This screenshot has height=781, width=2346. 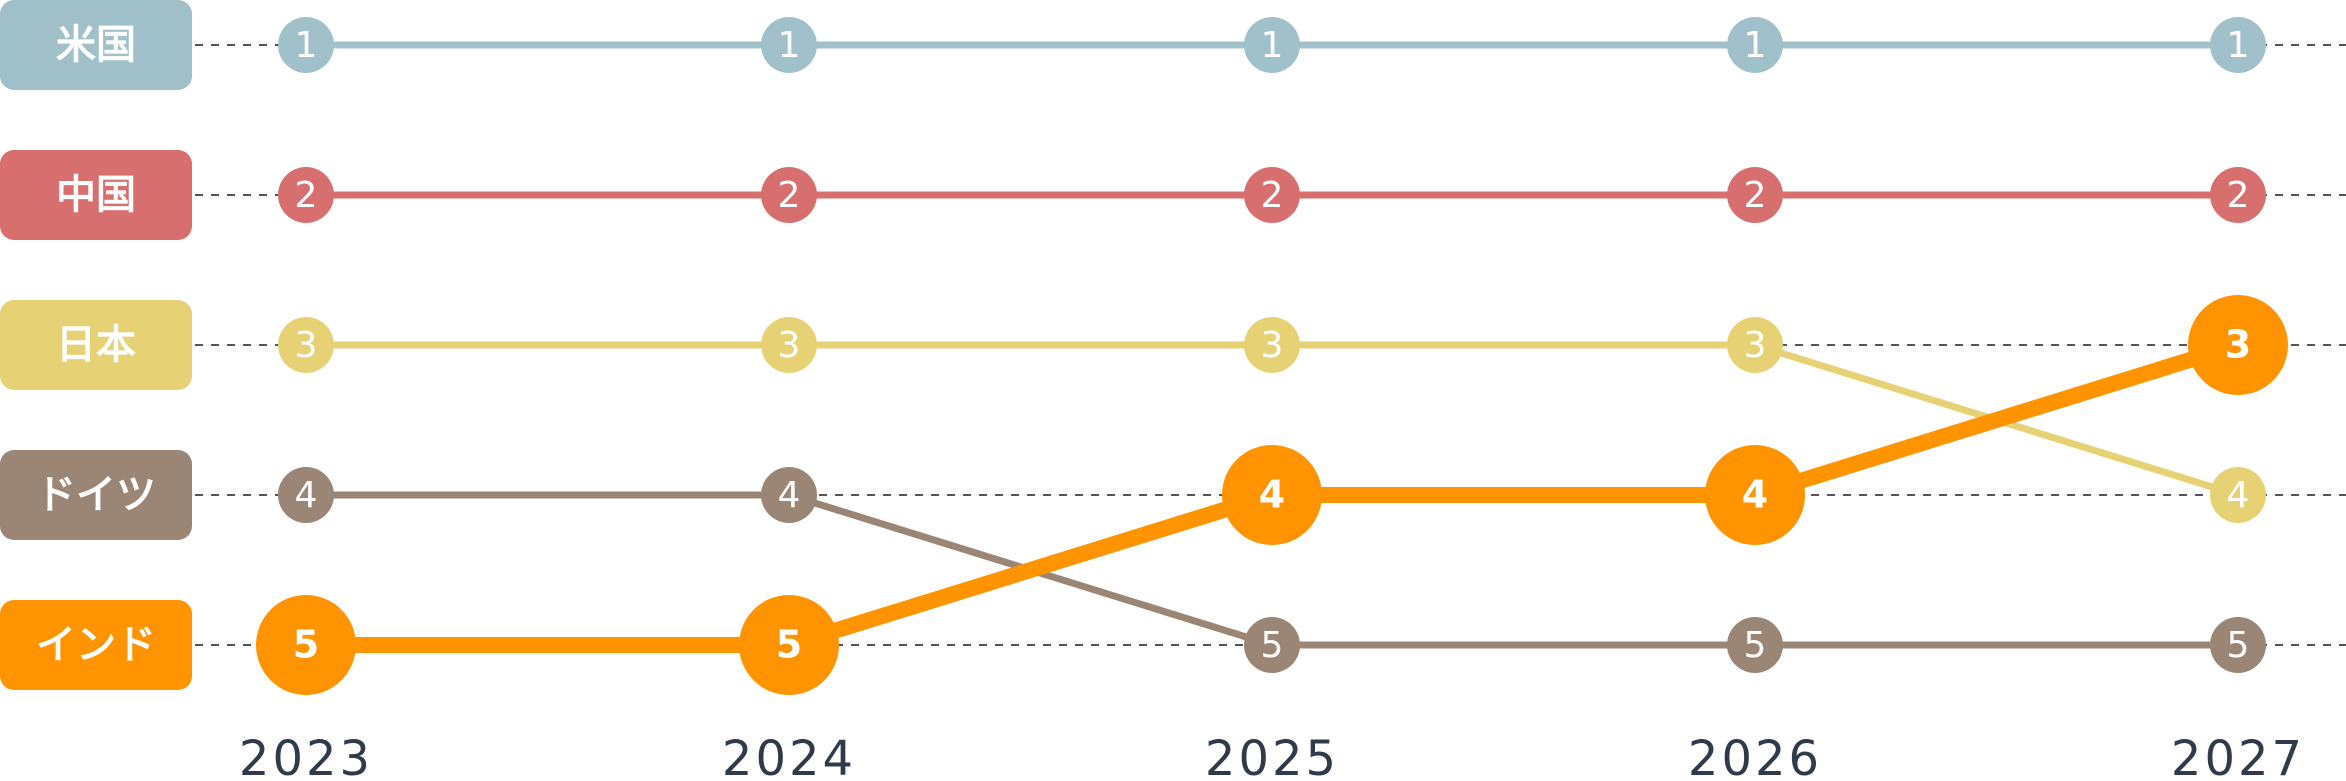 I want to click on legend-label-3: ドイツ, so click(x=96, y=495).